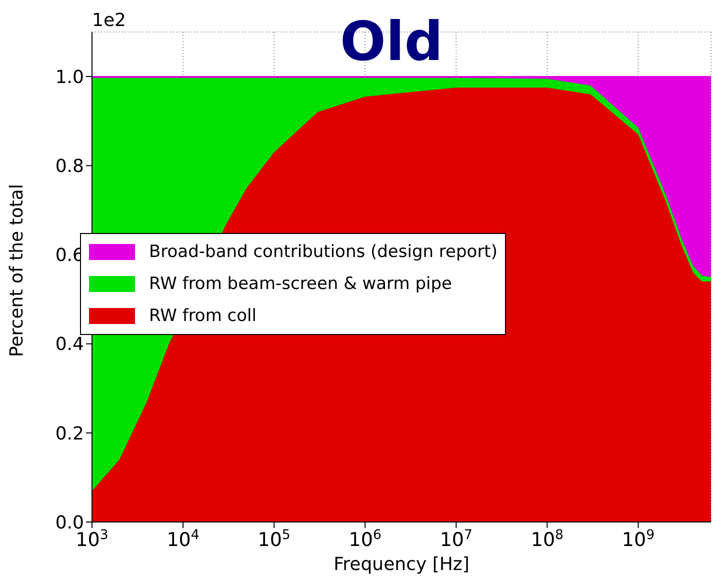 The width and height of the screenshot is (723, 586). I want to click on legend-label: RW from beam-screen & warm pipe, so click(300, 284).